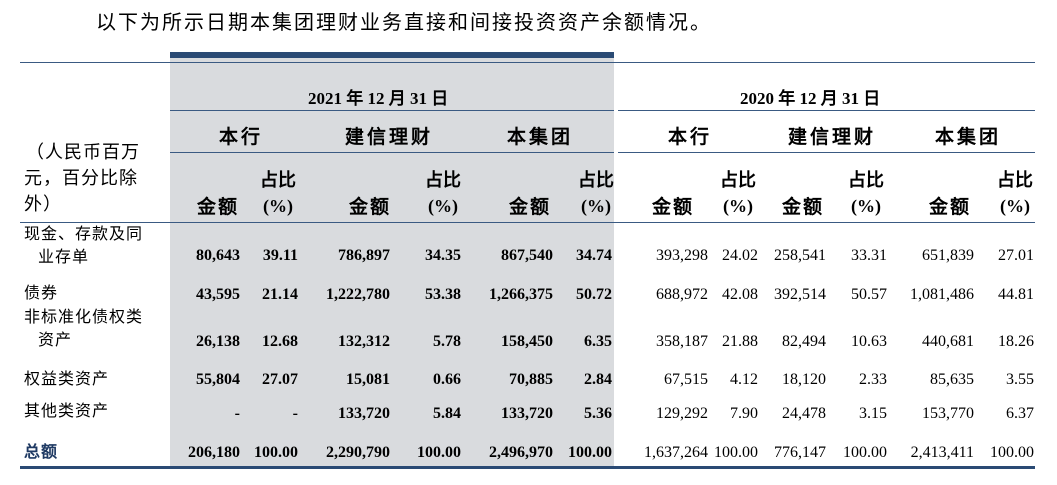  Describe the element at coordinates (378, 98) in the screenshot. I see `date-2021: 2021 年 12 月 31 日` at that location.